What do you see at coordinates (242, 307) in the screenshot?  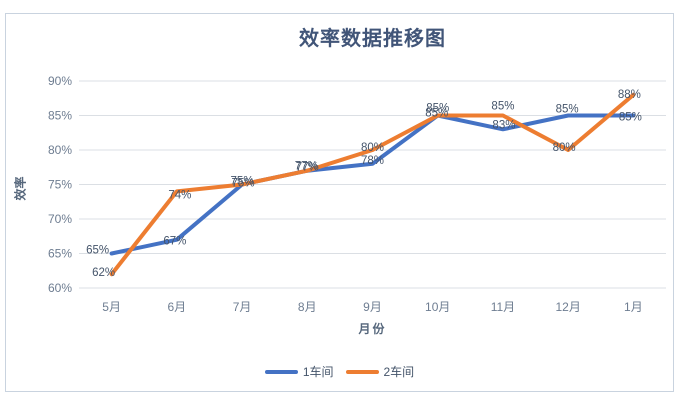 I see `x-tick-3: 7月` at bounding box center [242, 307].